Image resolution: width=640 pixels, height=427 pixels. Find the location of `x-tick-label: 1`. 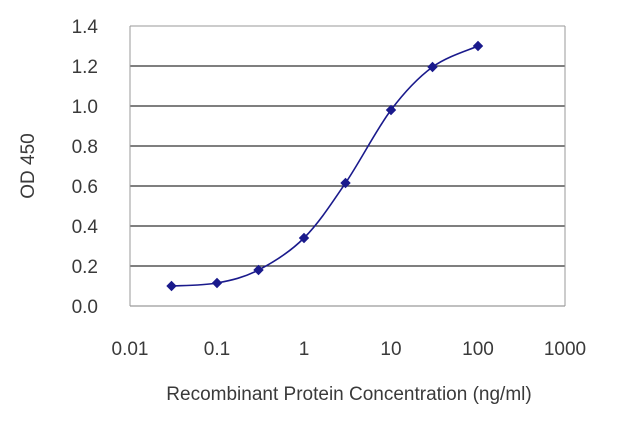

x-tick-label: 1 is located at coordinates (304, 349).